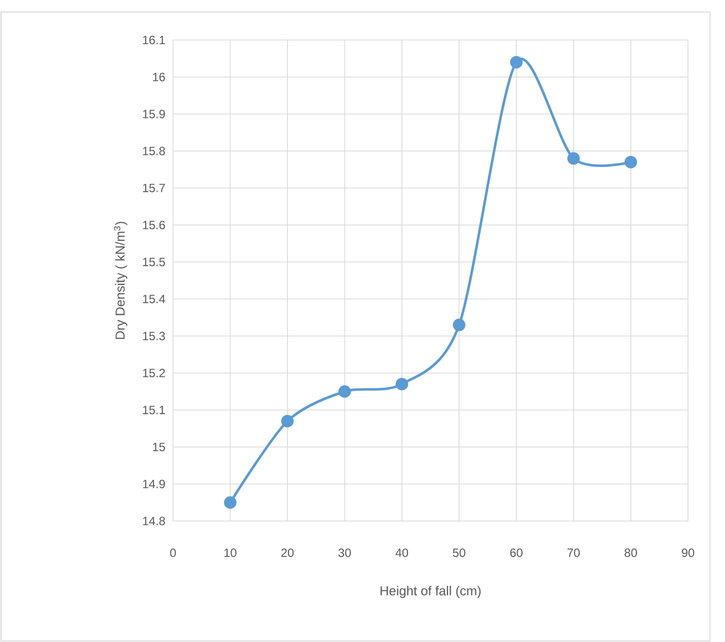 This screenshot has width=725, height=642. I want to click on y-tick-label: 14.8, so click(154, 521).